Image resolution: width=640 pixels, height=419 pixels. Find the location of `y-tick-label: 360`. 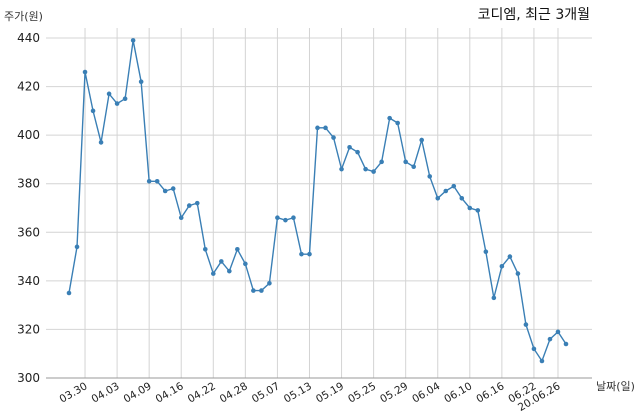

y-tick-label: 360 is located at coordinates (28, 232).